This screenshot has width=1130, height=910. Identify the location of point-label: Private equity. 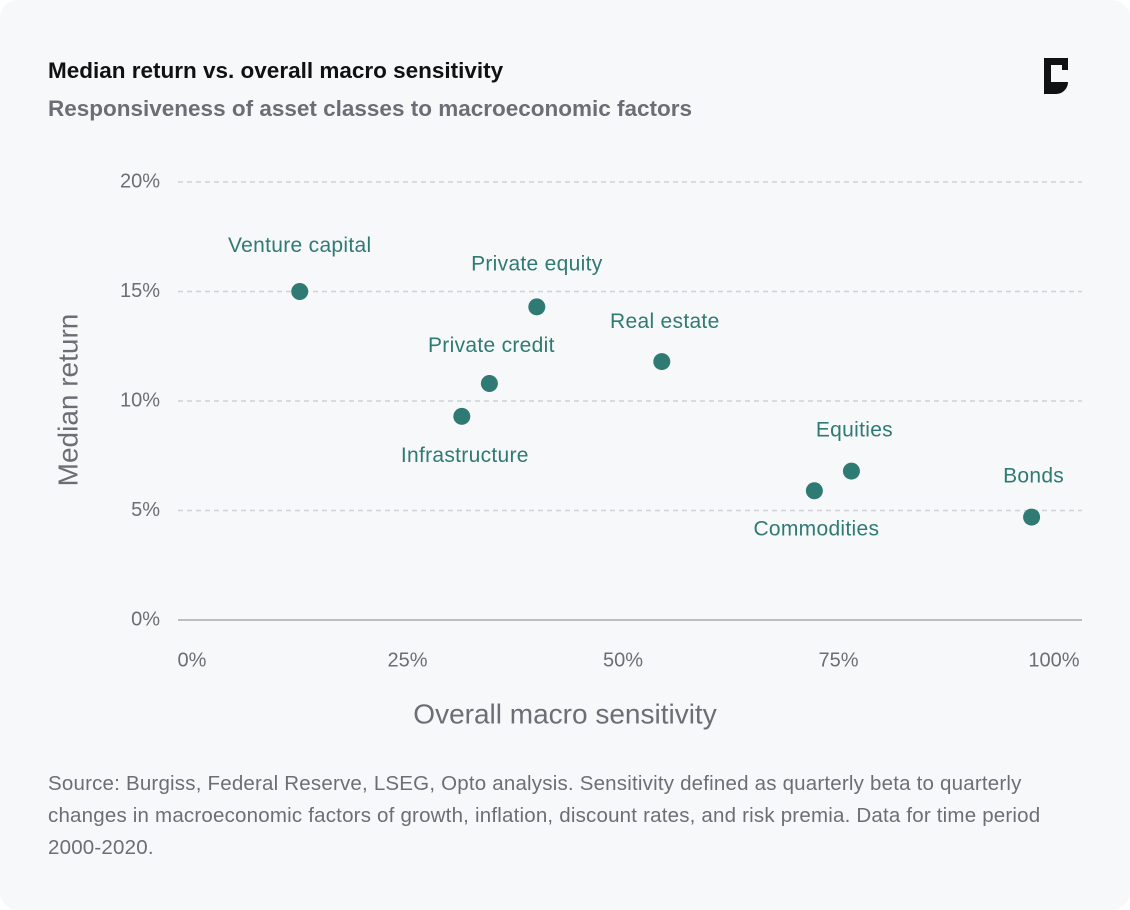
(537, 263).